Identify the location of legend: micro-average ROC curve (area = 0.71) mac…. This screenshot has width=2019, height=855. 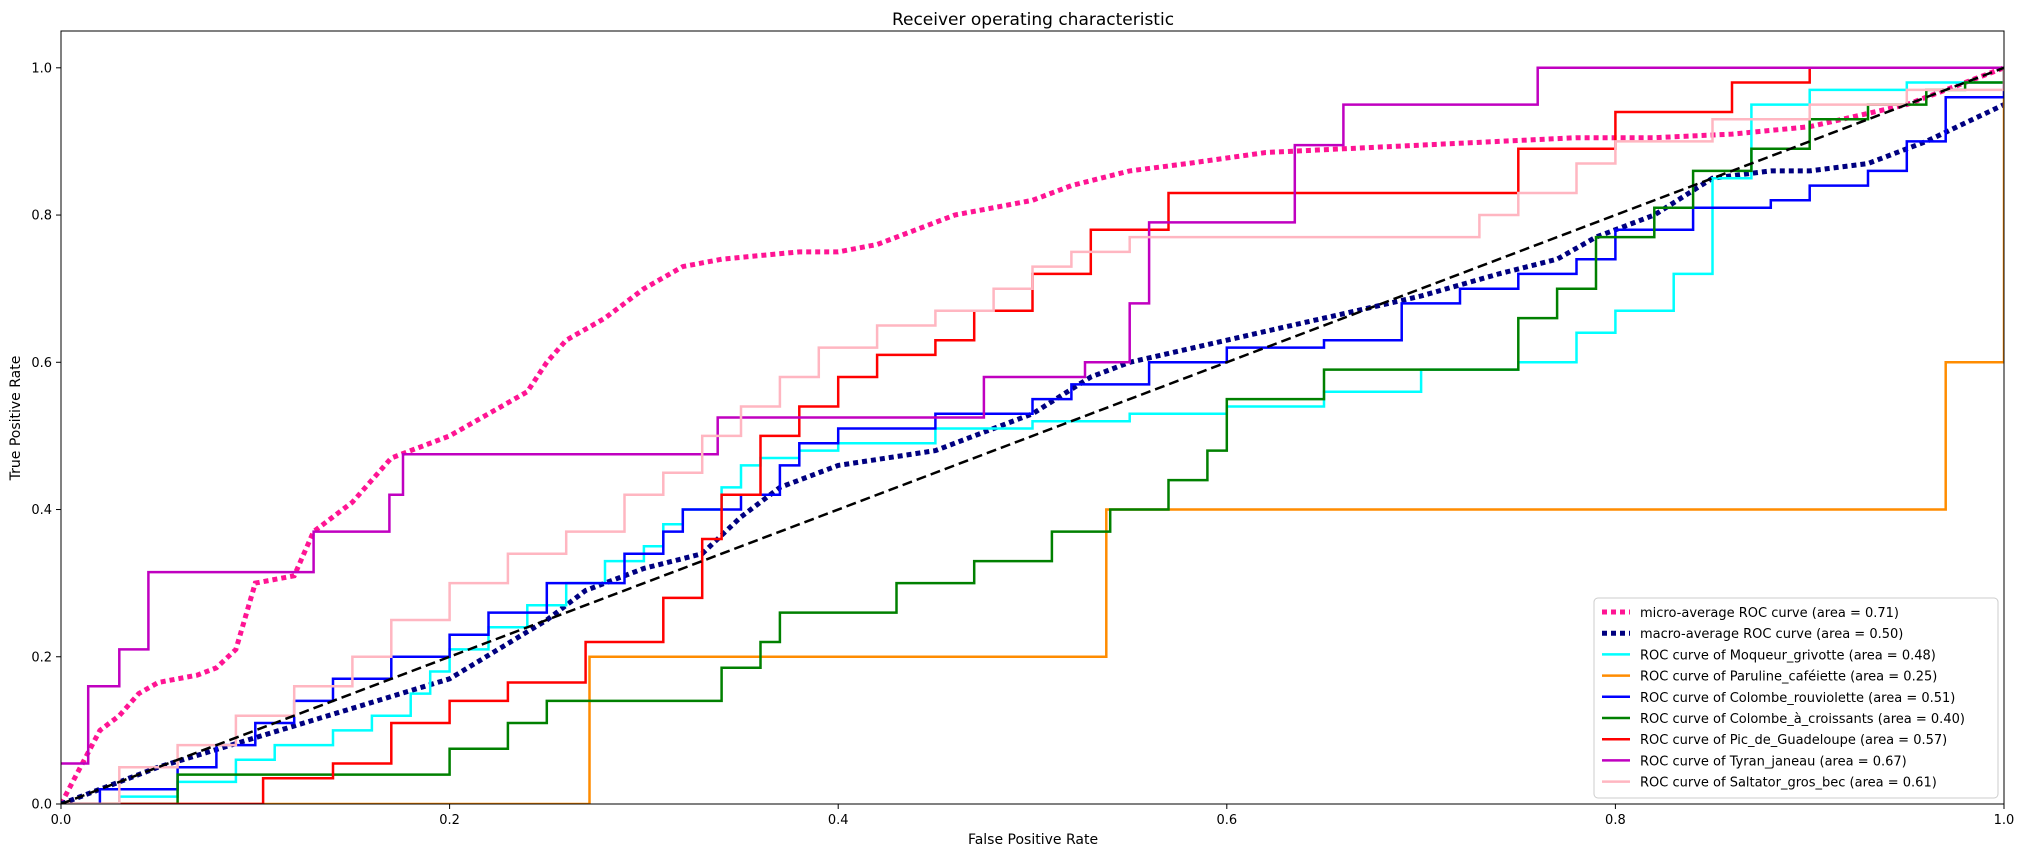
(1796, 698).